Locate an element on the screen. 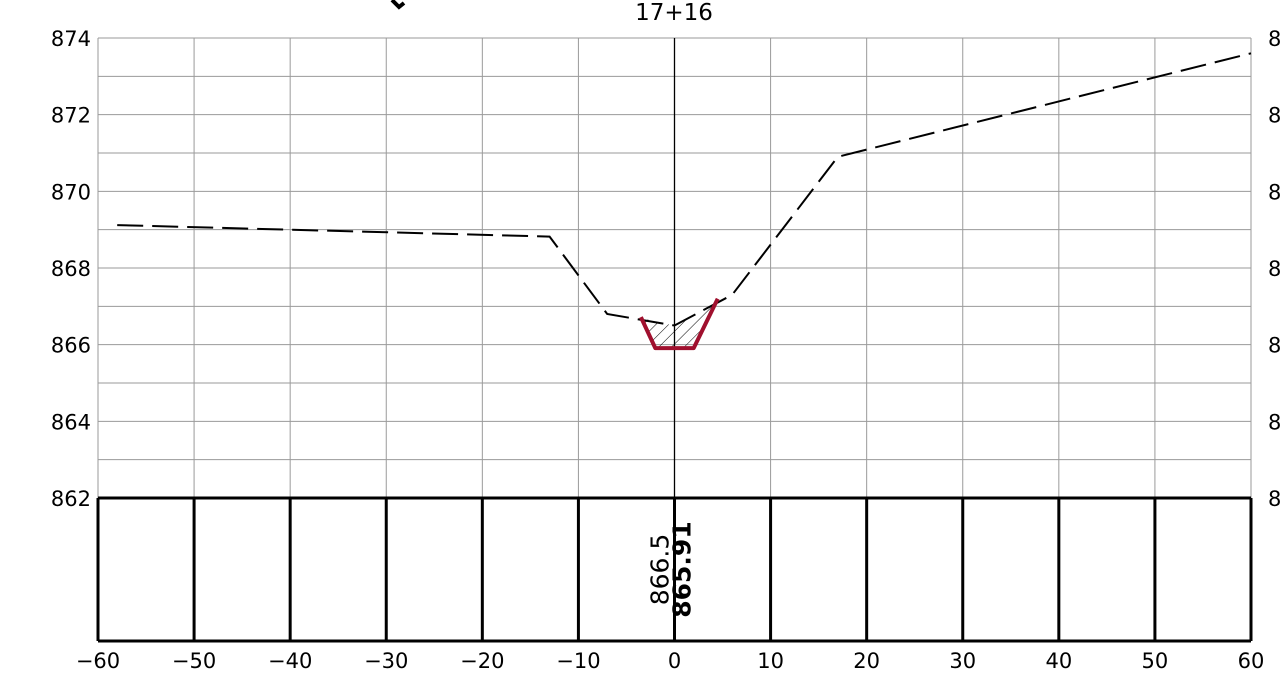  elevation-label-existing: 866.5 is located at coordinates (660, 570).